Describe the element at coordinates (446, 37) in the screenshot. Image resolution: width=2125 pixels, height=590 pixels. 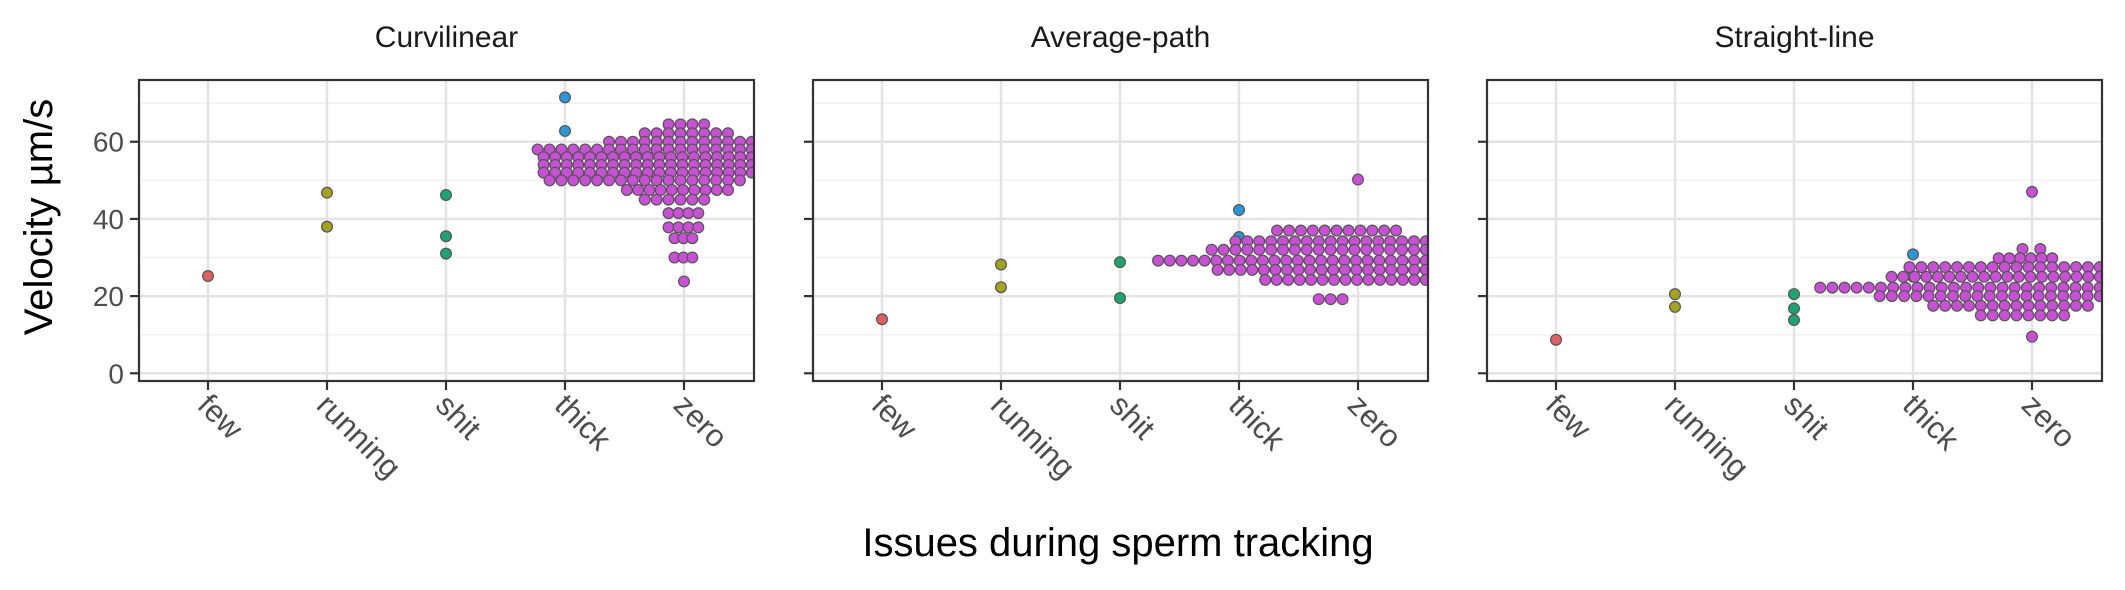
I see `facet-title: Curvilinear` at that location.